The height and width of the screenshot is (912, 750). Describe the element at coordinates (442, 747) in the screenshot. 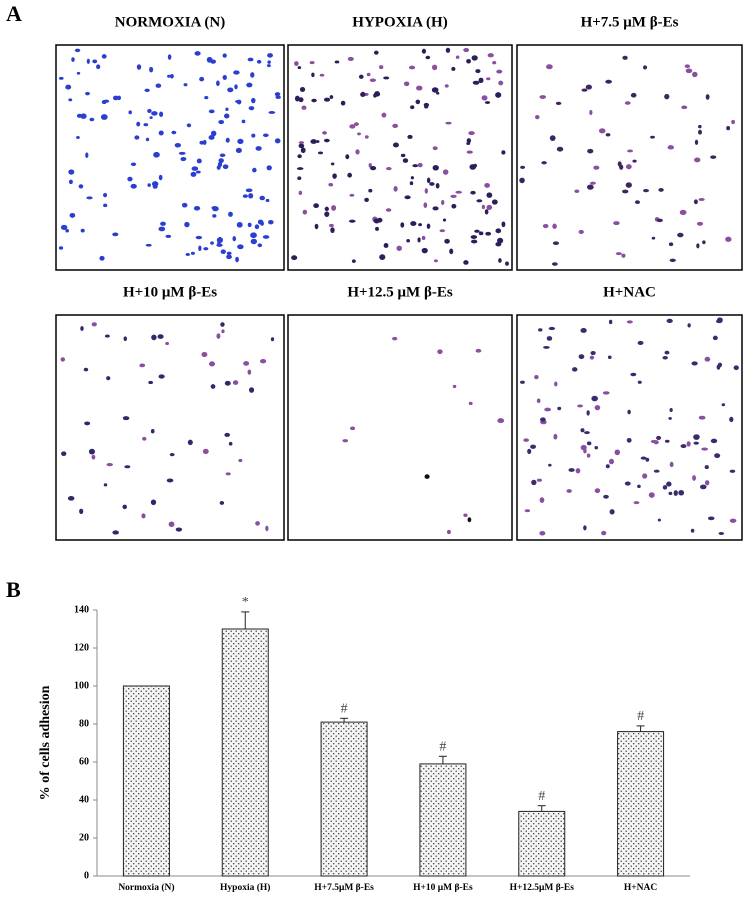

I see `significance-mark: #` at that location.